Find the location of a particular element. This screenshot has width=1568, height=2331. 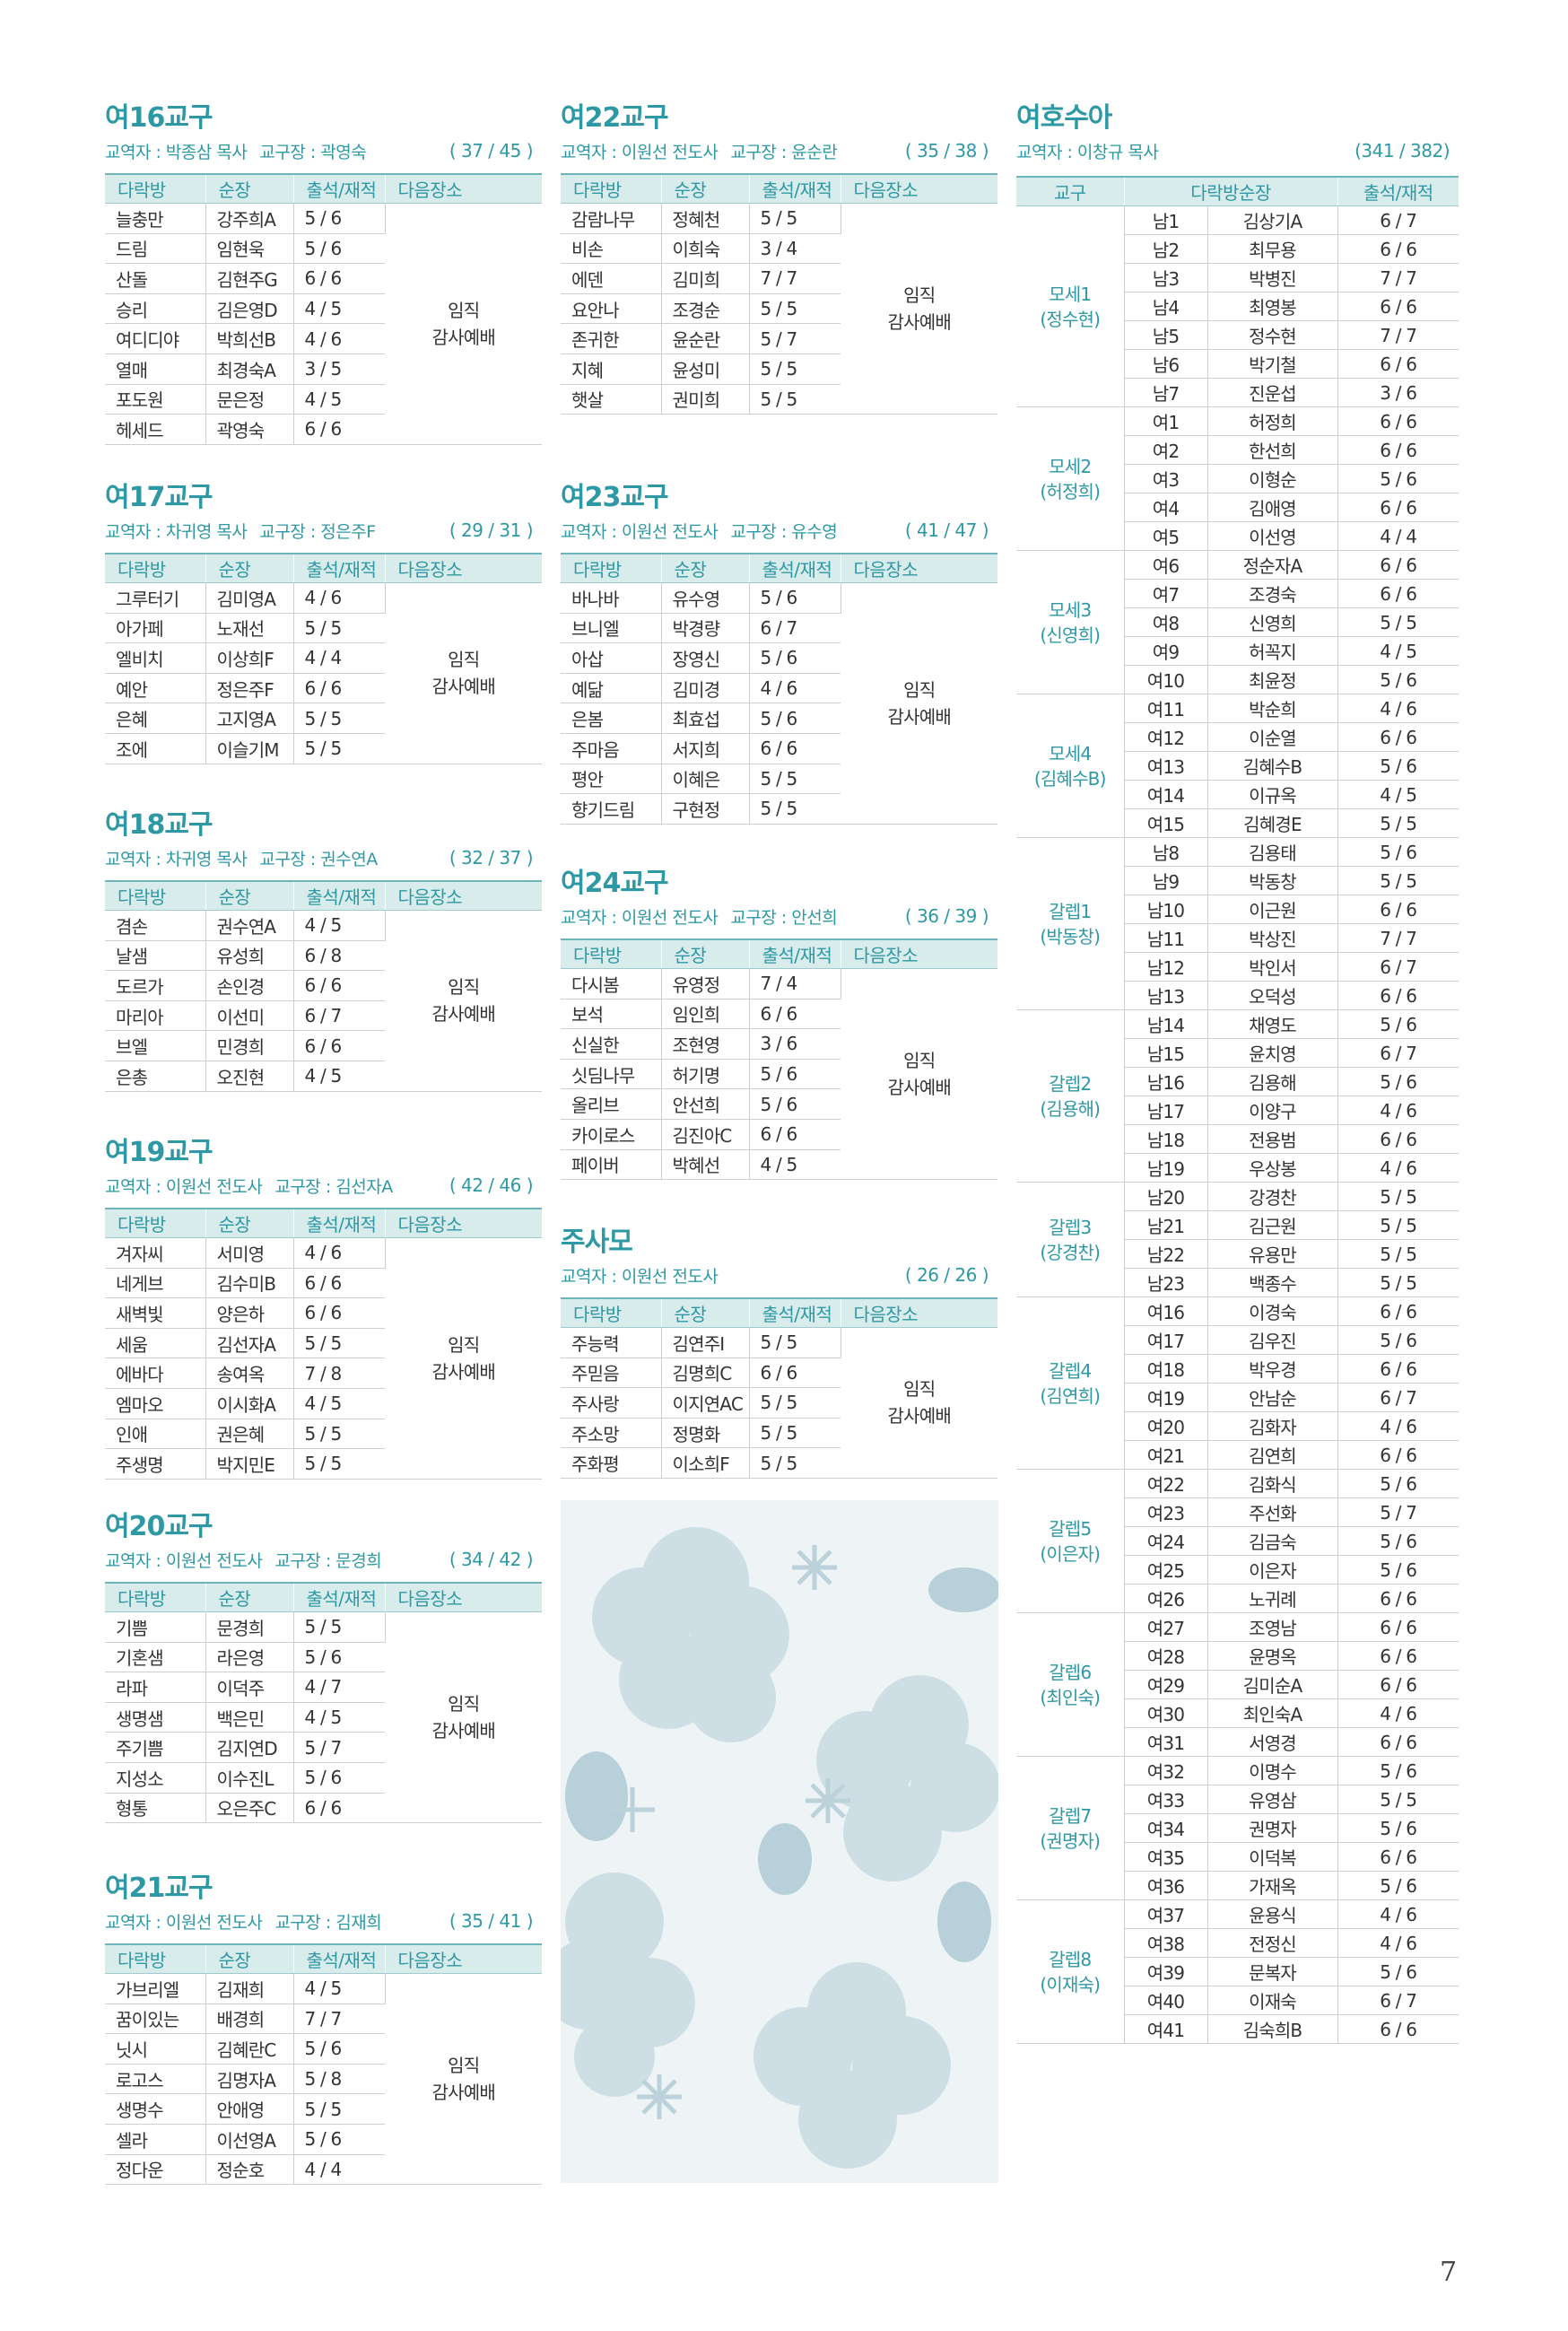

table-row: 여5 이선영 4 / 4 is located at coordinates (1238, 536).